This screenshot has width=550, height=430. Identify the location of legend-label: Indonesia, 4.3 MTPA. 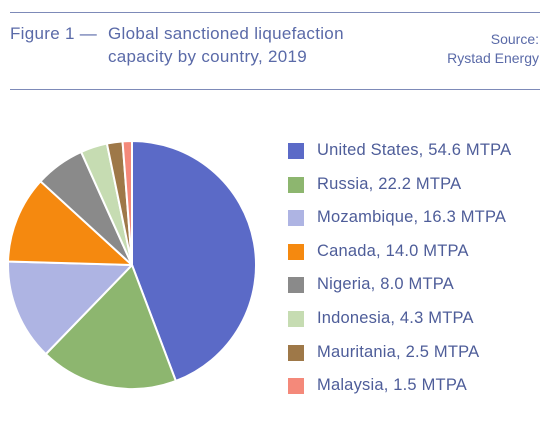
(395, 317).